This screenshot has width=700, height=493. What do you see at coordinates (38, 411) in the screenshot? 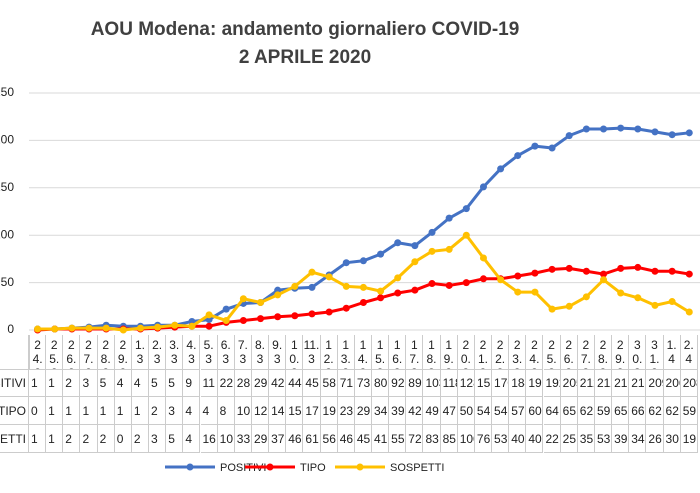
I see `table-value: 0` at bounding box center [38, 411].